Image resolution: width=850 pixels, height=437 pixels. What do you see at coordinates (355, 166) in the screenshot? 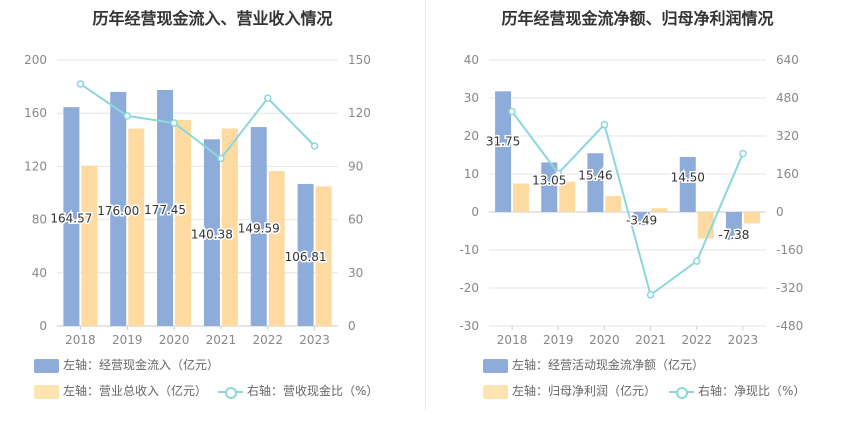
I see `y-tick-label-right: 90` at bounding box center [355, 166].